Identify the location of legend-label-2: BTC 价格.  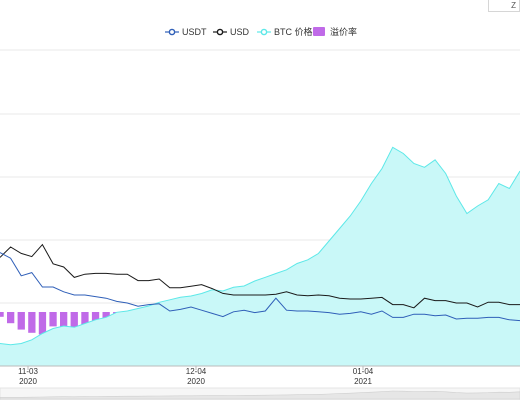
(293, 31).